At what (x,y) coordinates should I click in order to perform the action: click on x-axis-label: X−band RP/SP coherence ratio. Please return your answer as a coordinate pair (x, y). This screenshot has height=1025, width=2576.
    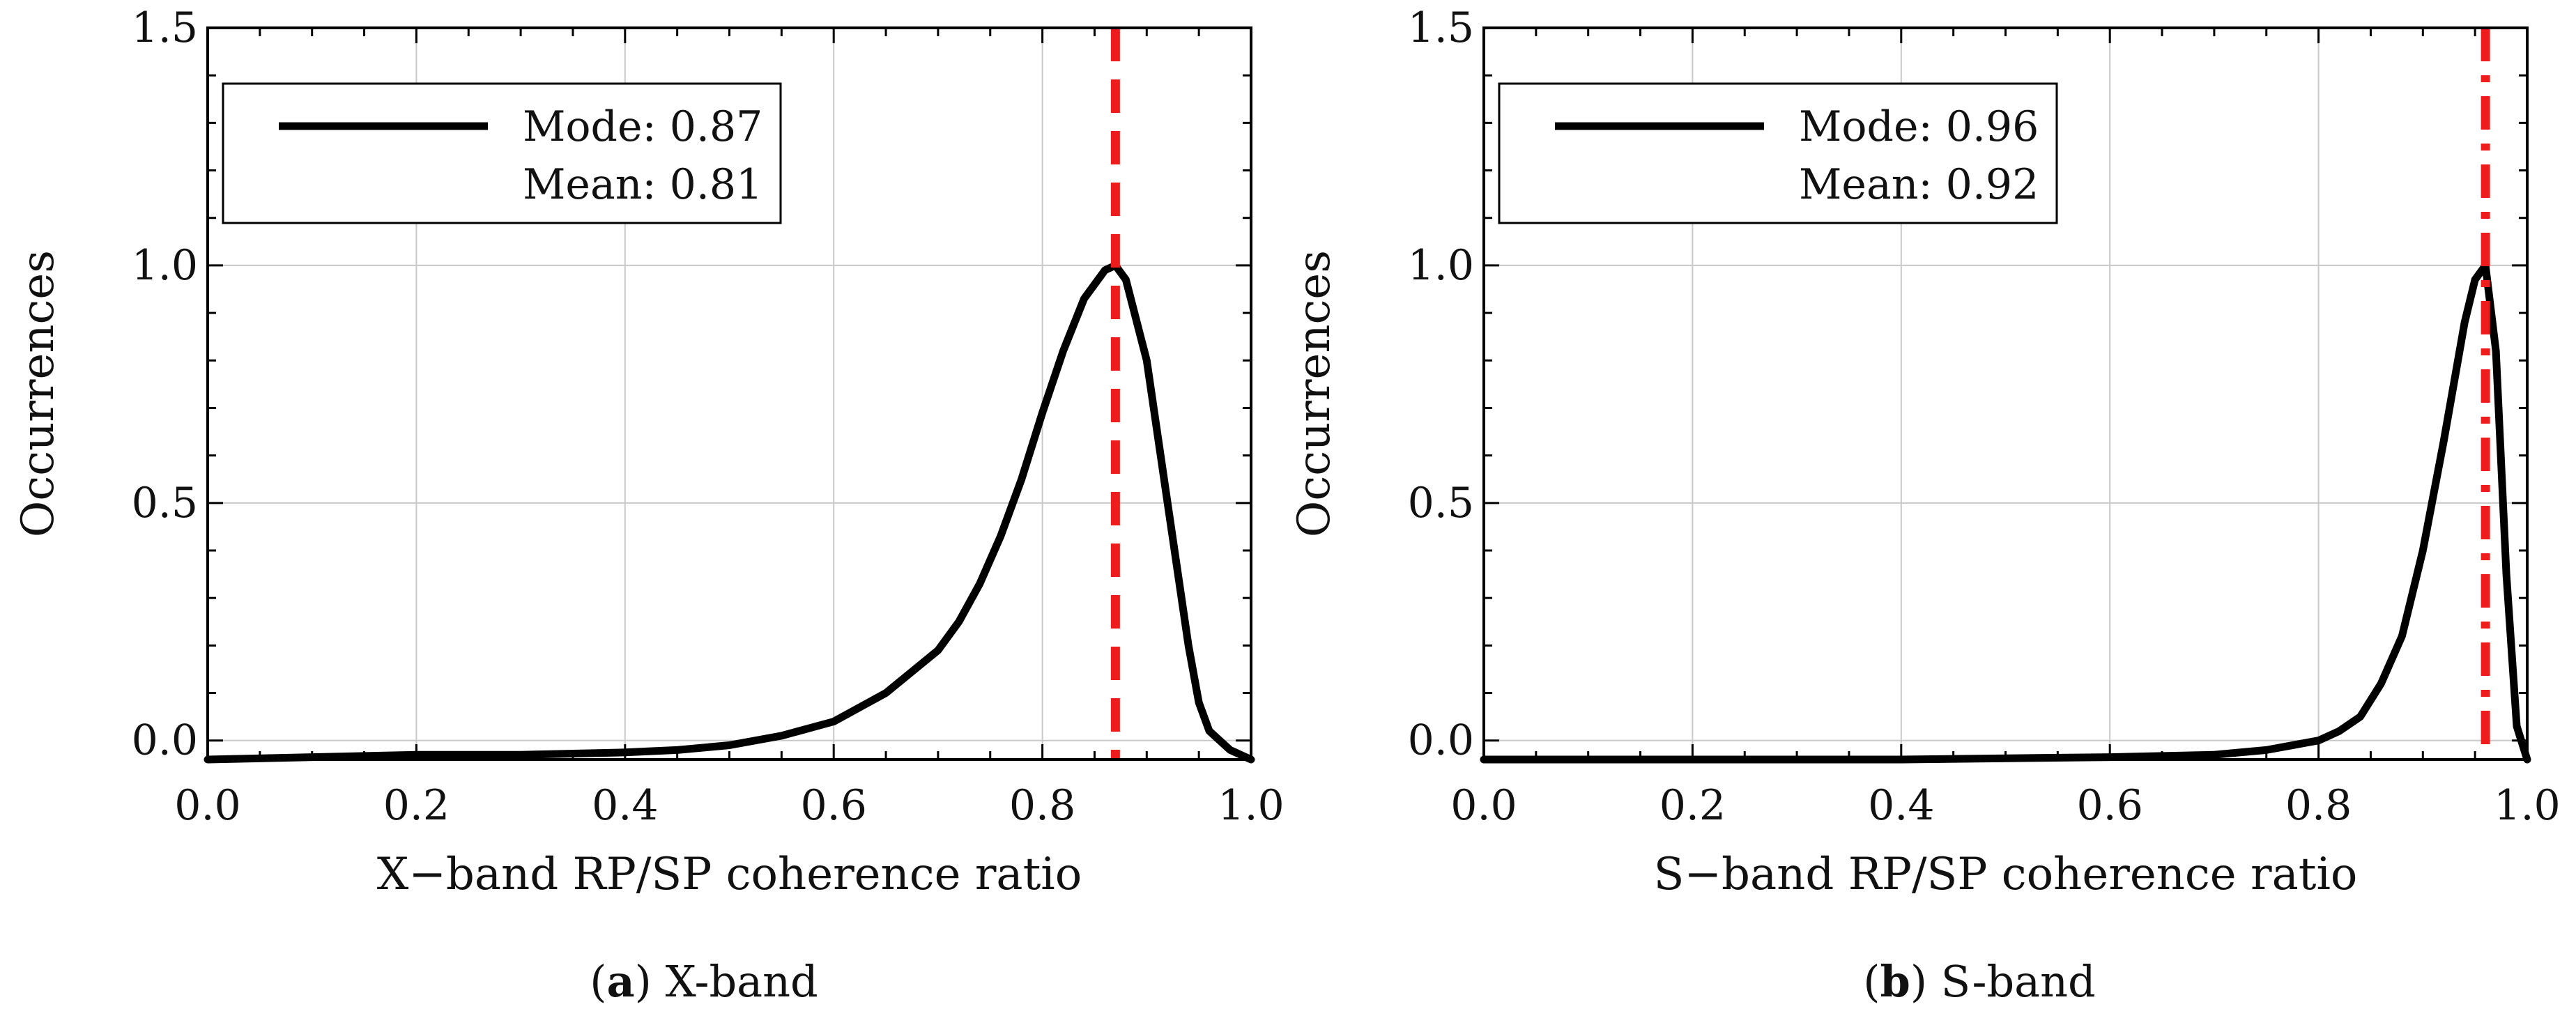
    Looking at the image, I should click on (729, 874).